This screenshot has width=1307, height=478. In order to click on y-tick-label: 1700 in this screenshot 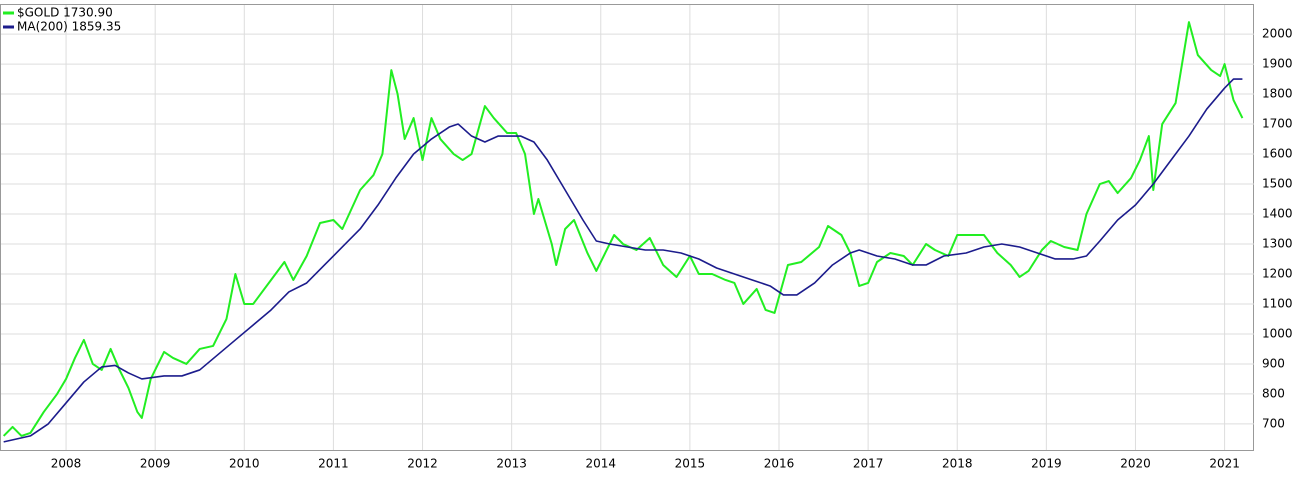, I will do `click(1277, 124)`.